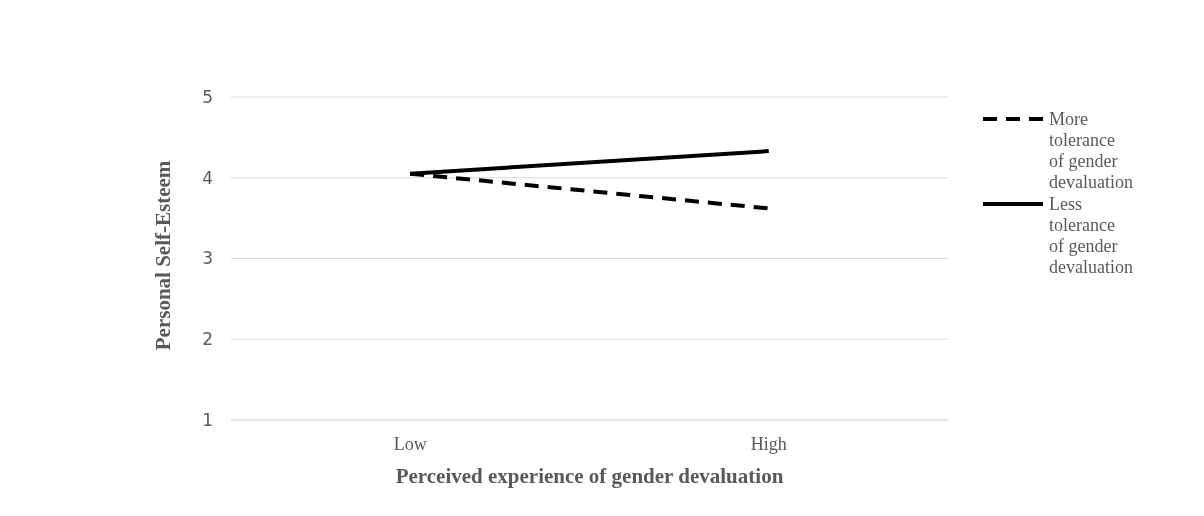 This screenshot has width=1204, height=516. I want to click on legend-label: More tolerance of gender devaluation, so click(1091, 150).